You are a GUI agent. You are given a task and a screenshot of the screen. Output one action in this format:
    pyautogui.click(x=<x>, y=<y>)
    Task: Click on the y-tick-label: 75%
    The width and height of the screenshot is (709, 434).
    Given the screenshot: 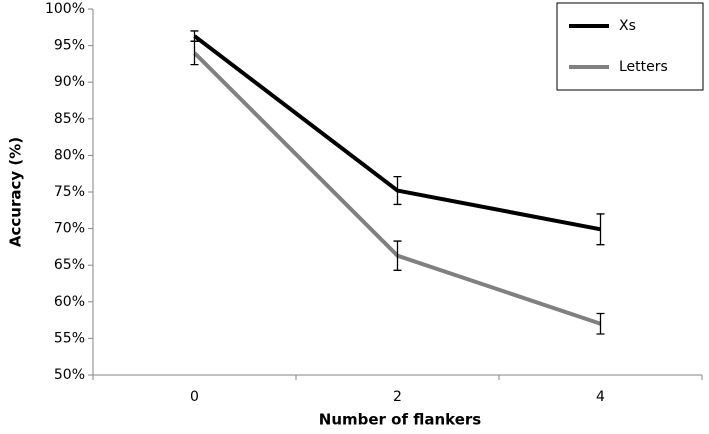 What is the action you would take?
    pyautogui.click(x=69, y=192)
    